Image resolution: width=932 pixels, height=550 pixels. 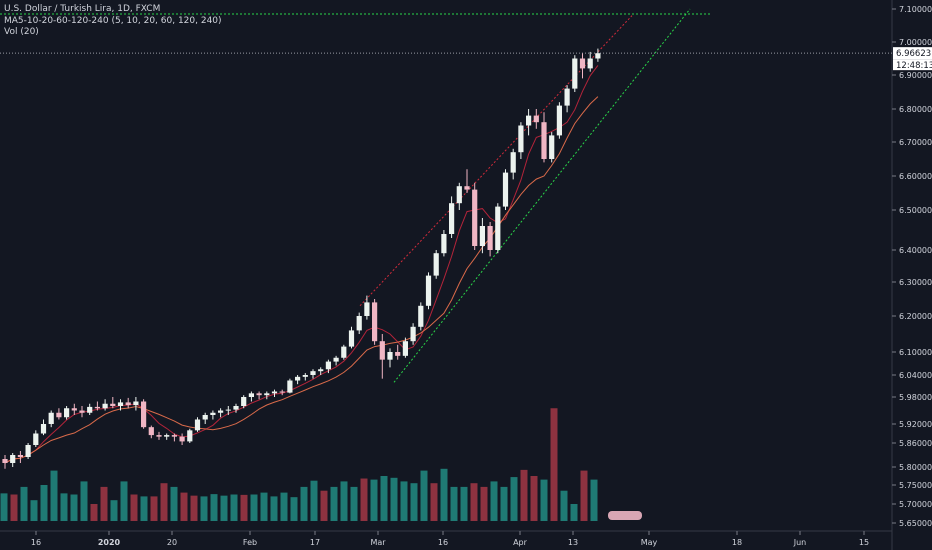 I want to click on price-tick-label: 5.80000, so click(x=915, y=467).